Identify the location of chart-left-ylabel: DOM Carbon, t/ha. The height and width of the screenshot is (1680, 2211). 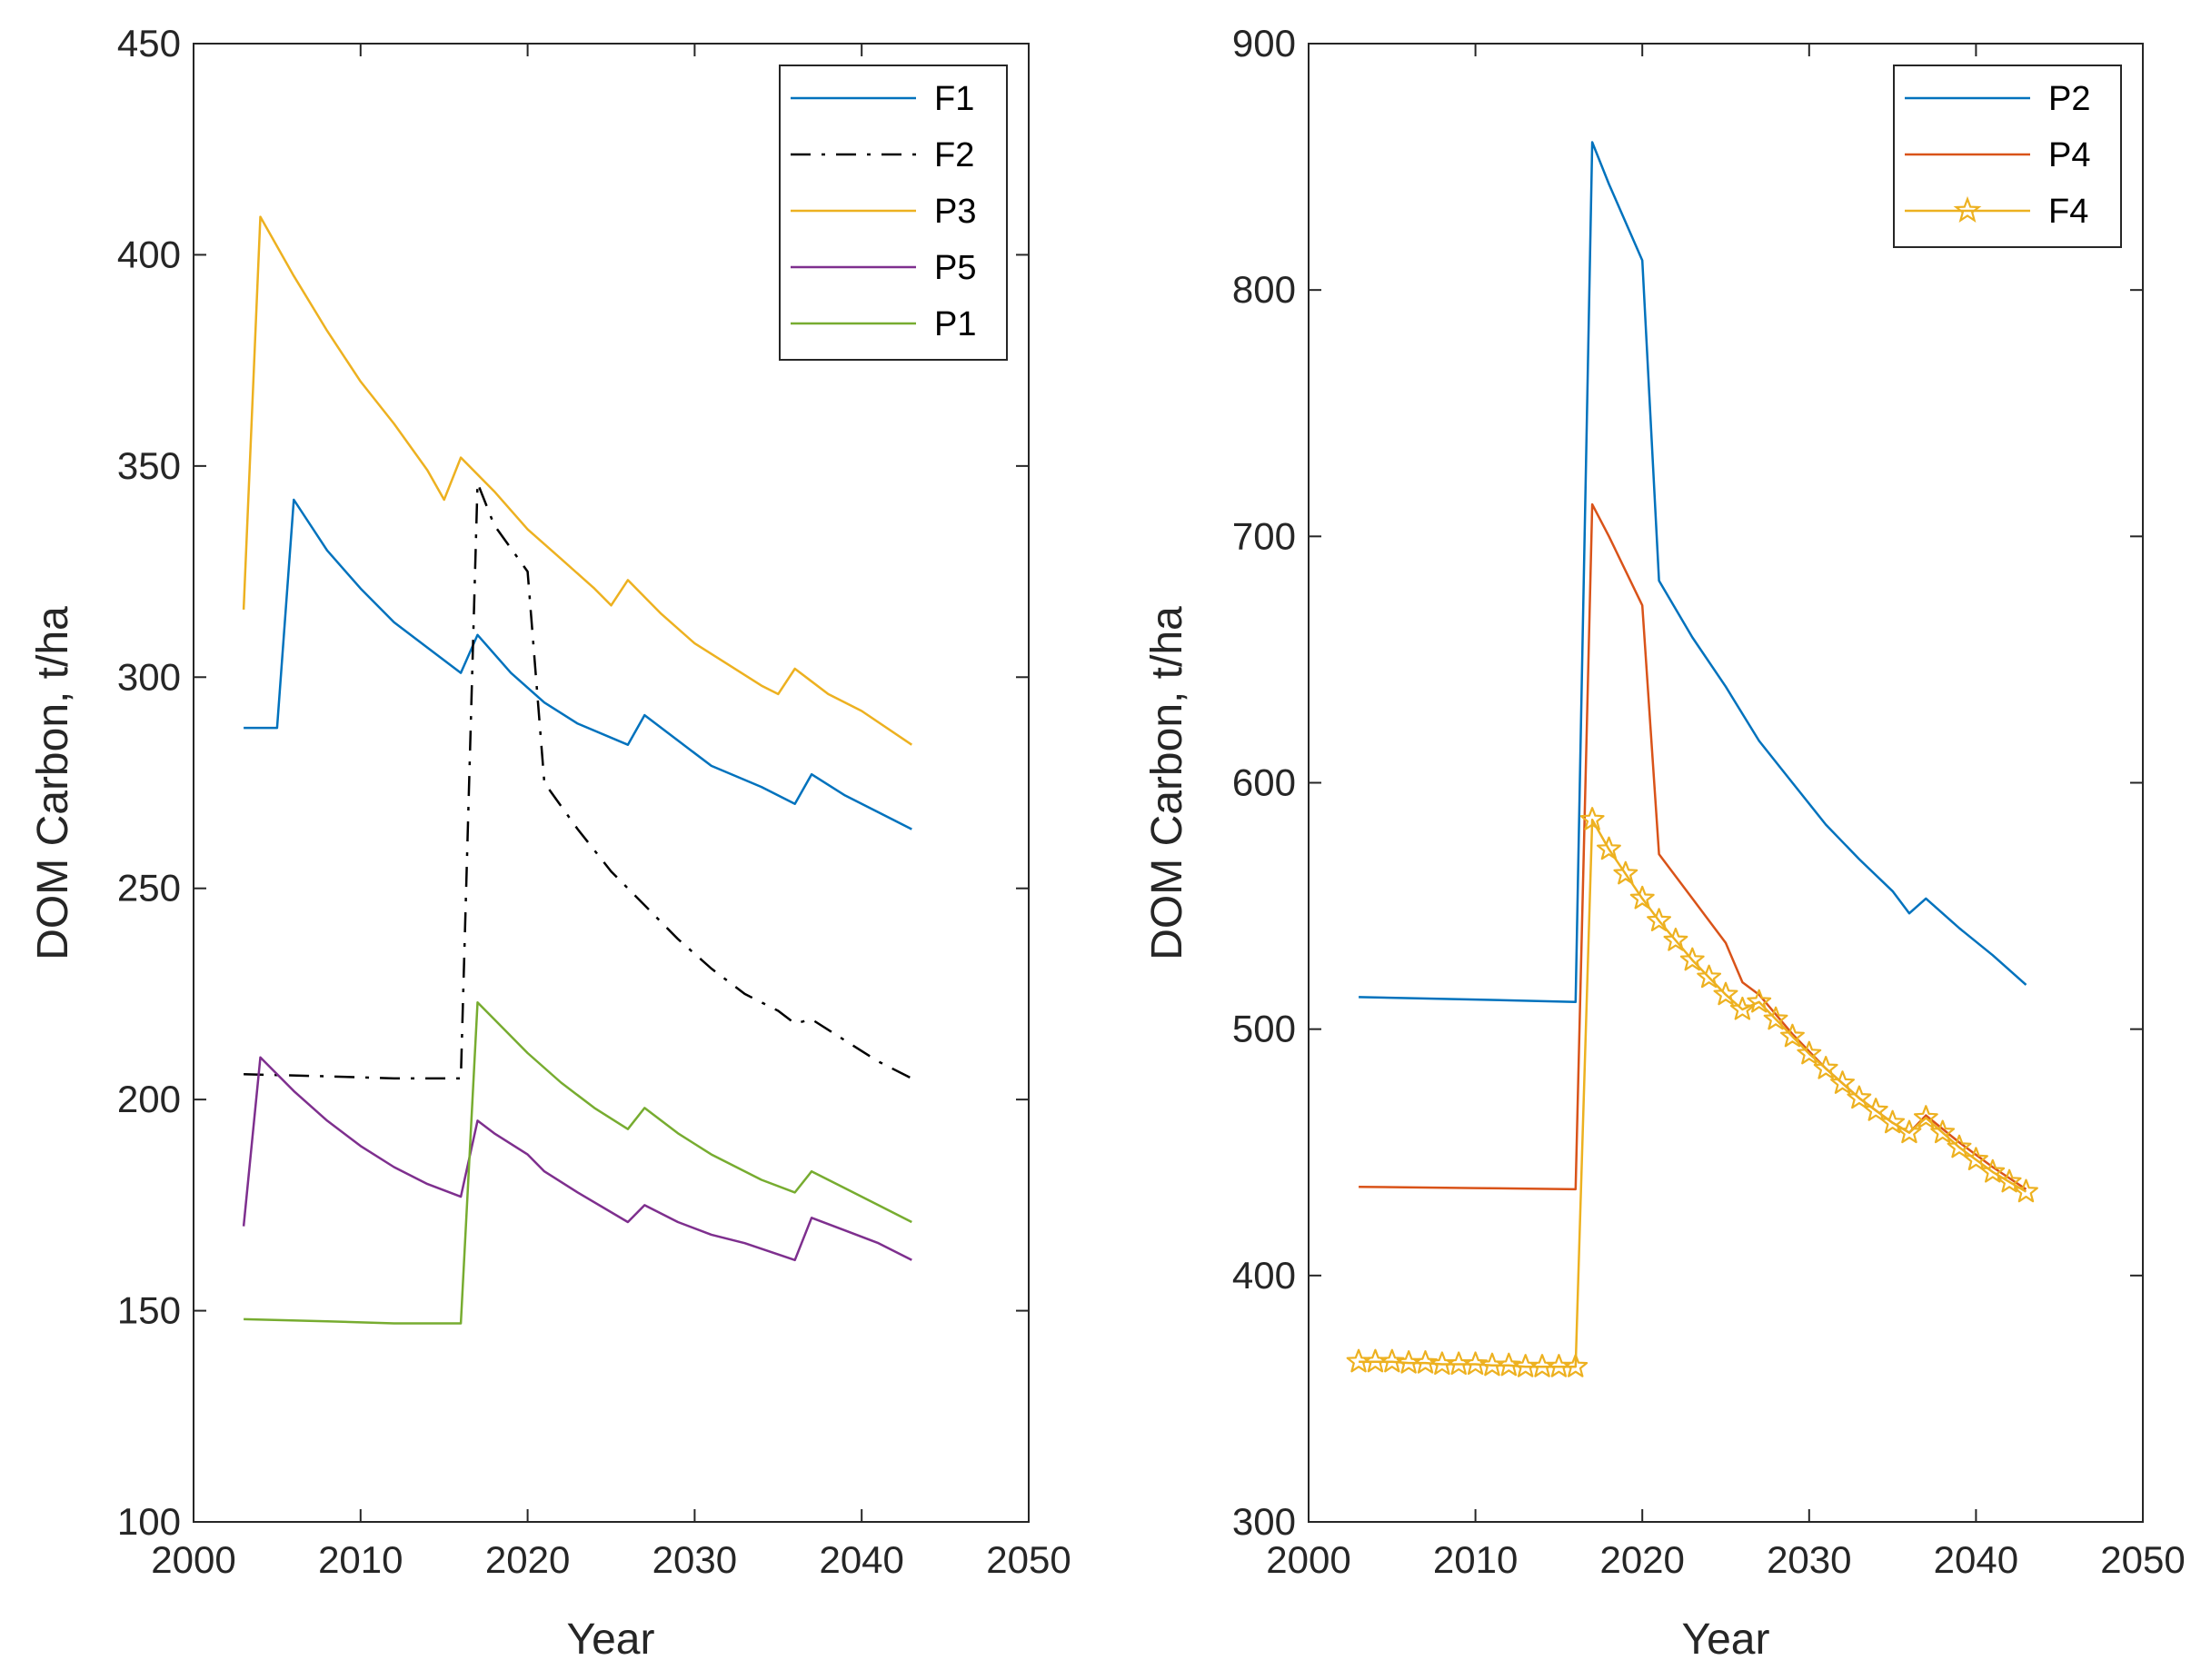
(53, 783).